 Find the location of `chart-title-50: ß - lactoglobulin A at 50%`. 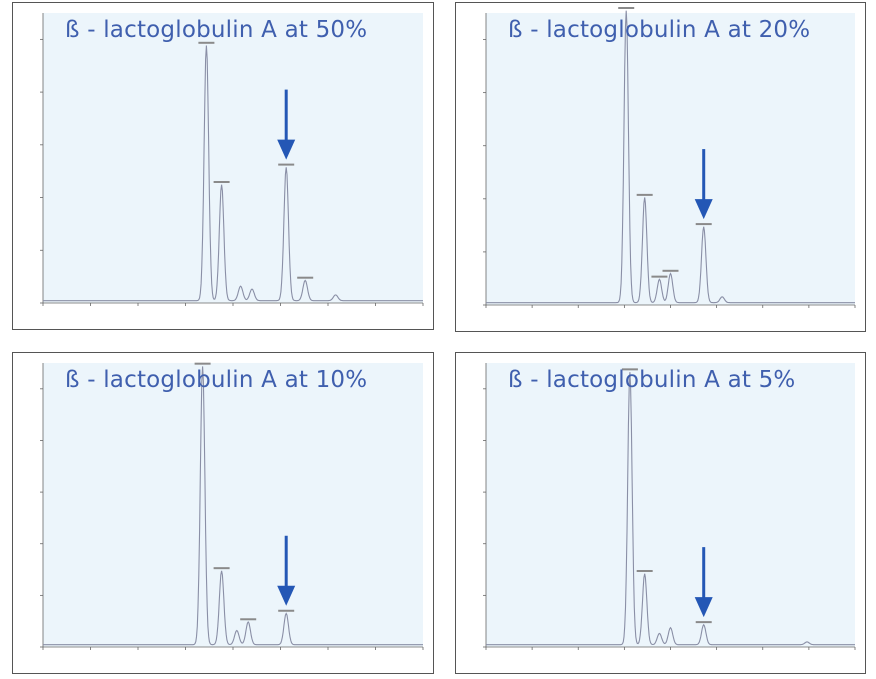

chart-title-50: ß - lactoglobulin A at 50% is located at coordinates (216, 30).